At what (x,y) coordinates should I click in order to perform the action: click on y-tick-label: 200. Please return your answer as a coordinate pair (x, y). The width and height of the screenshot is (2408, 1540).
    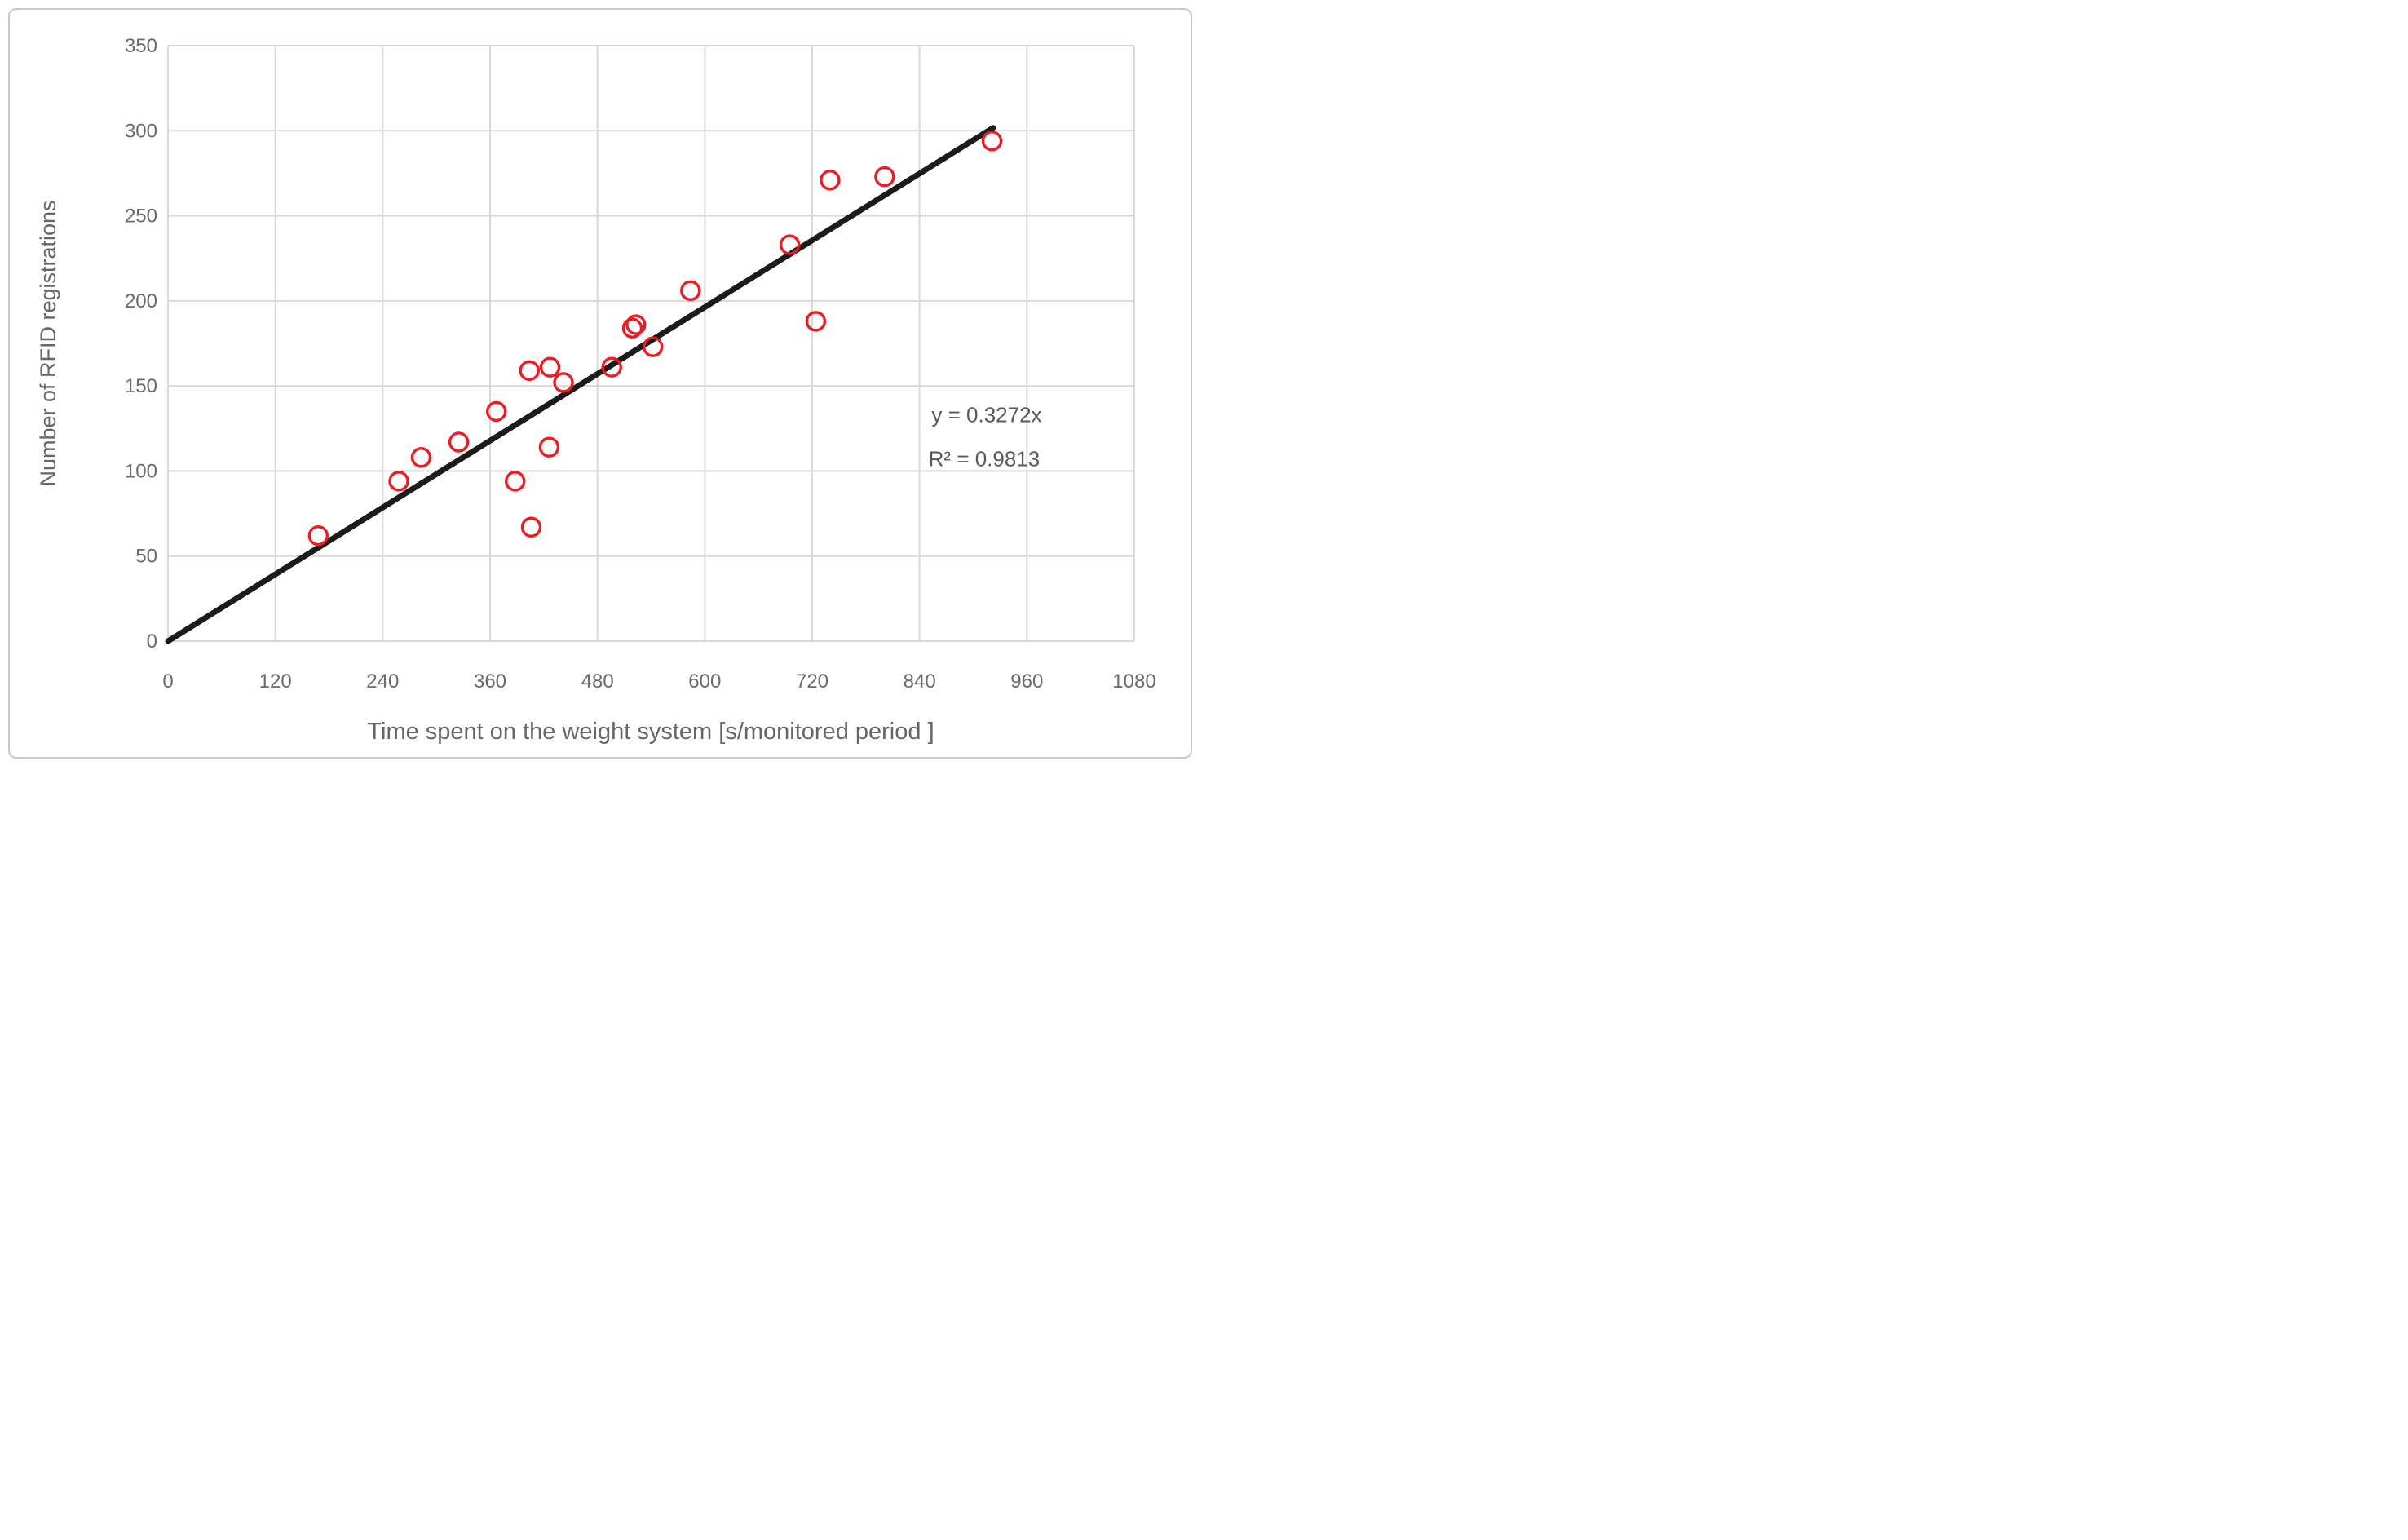
    Looking at the image, I should click on (141, 301).